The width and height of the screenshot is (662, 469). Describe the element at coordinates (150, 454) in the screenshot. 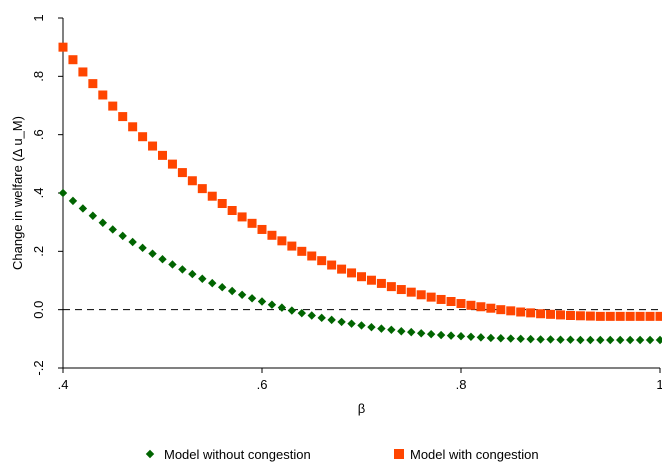

I see `legend-marker-diamond` at that location.